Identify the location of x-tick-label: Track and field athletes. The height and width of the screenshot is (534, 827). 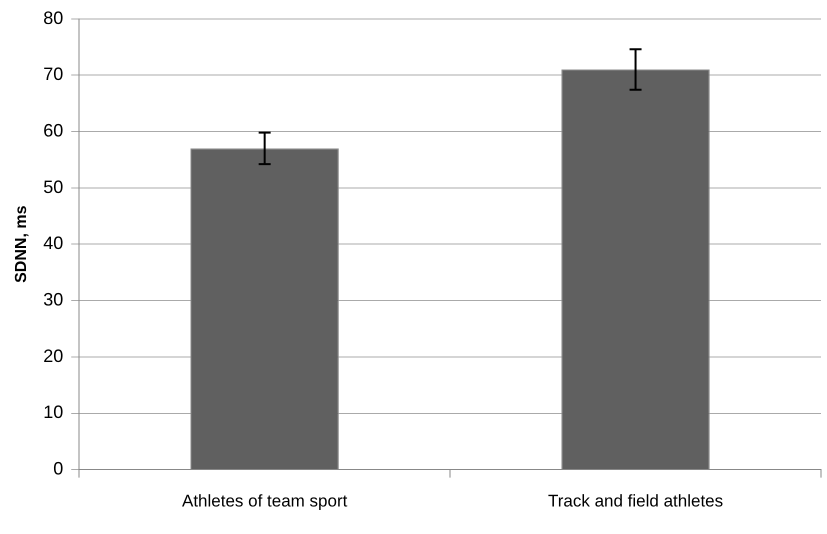
(636, 500).